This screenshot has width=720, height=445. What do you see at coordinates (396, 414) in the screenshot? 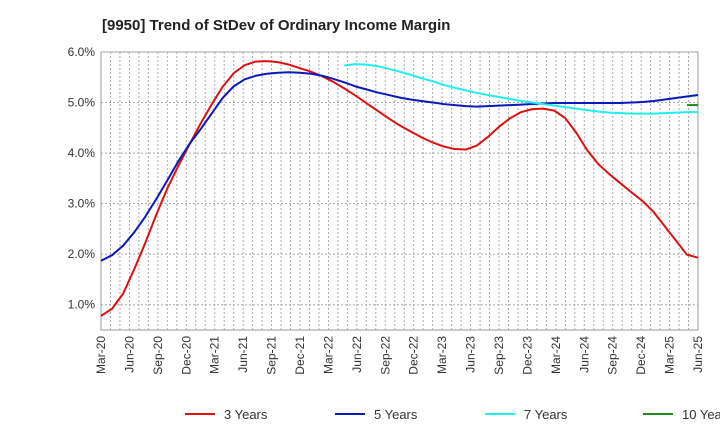
I see `legend-label: 5 Years` at bounding box center [396, 414].